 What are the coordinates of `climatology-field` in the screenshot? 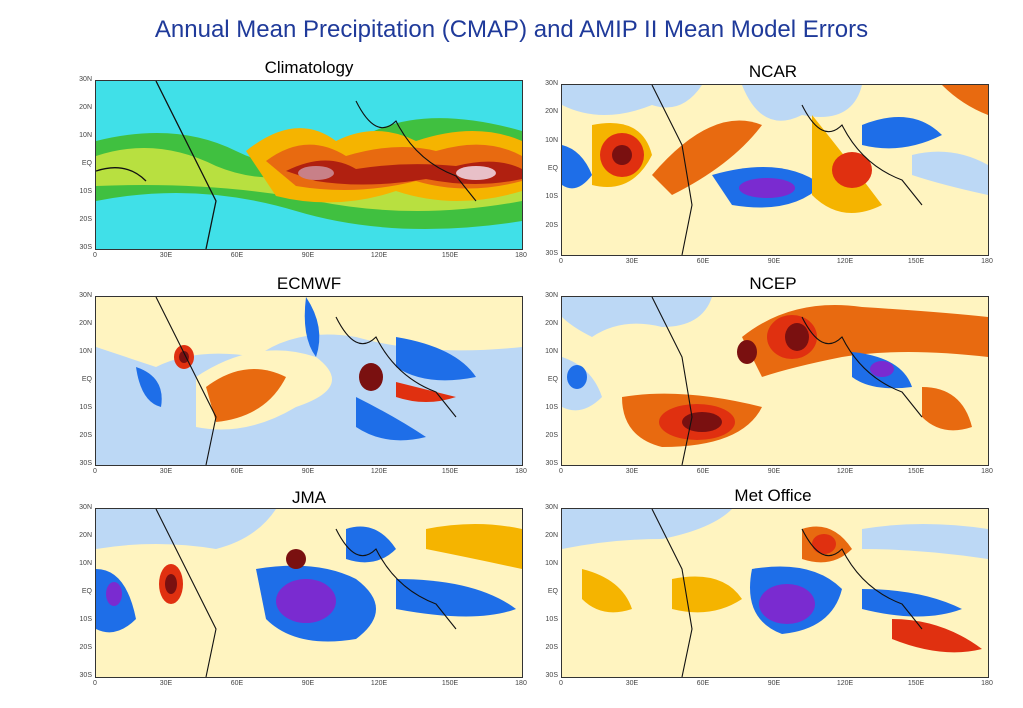 It's located at (309, 165).